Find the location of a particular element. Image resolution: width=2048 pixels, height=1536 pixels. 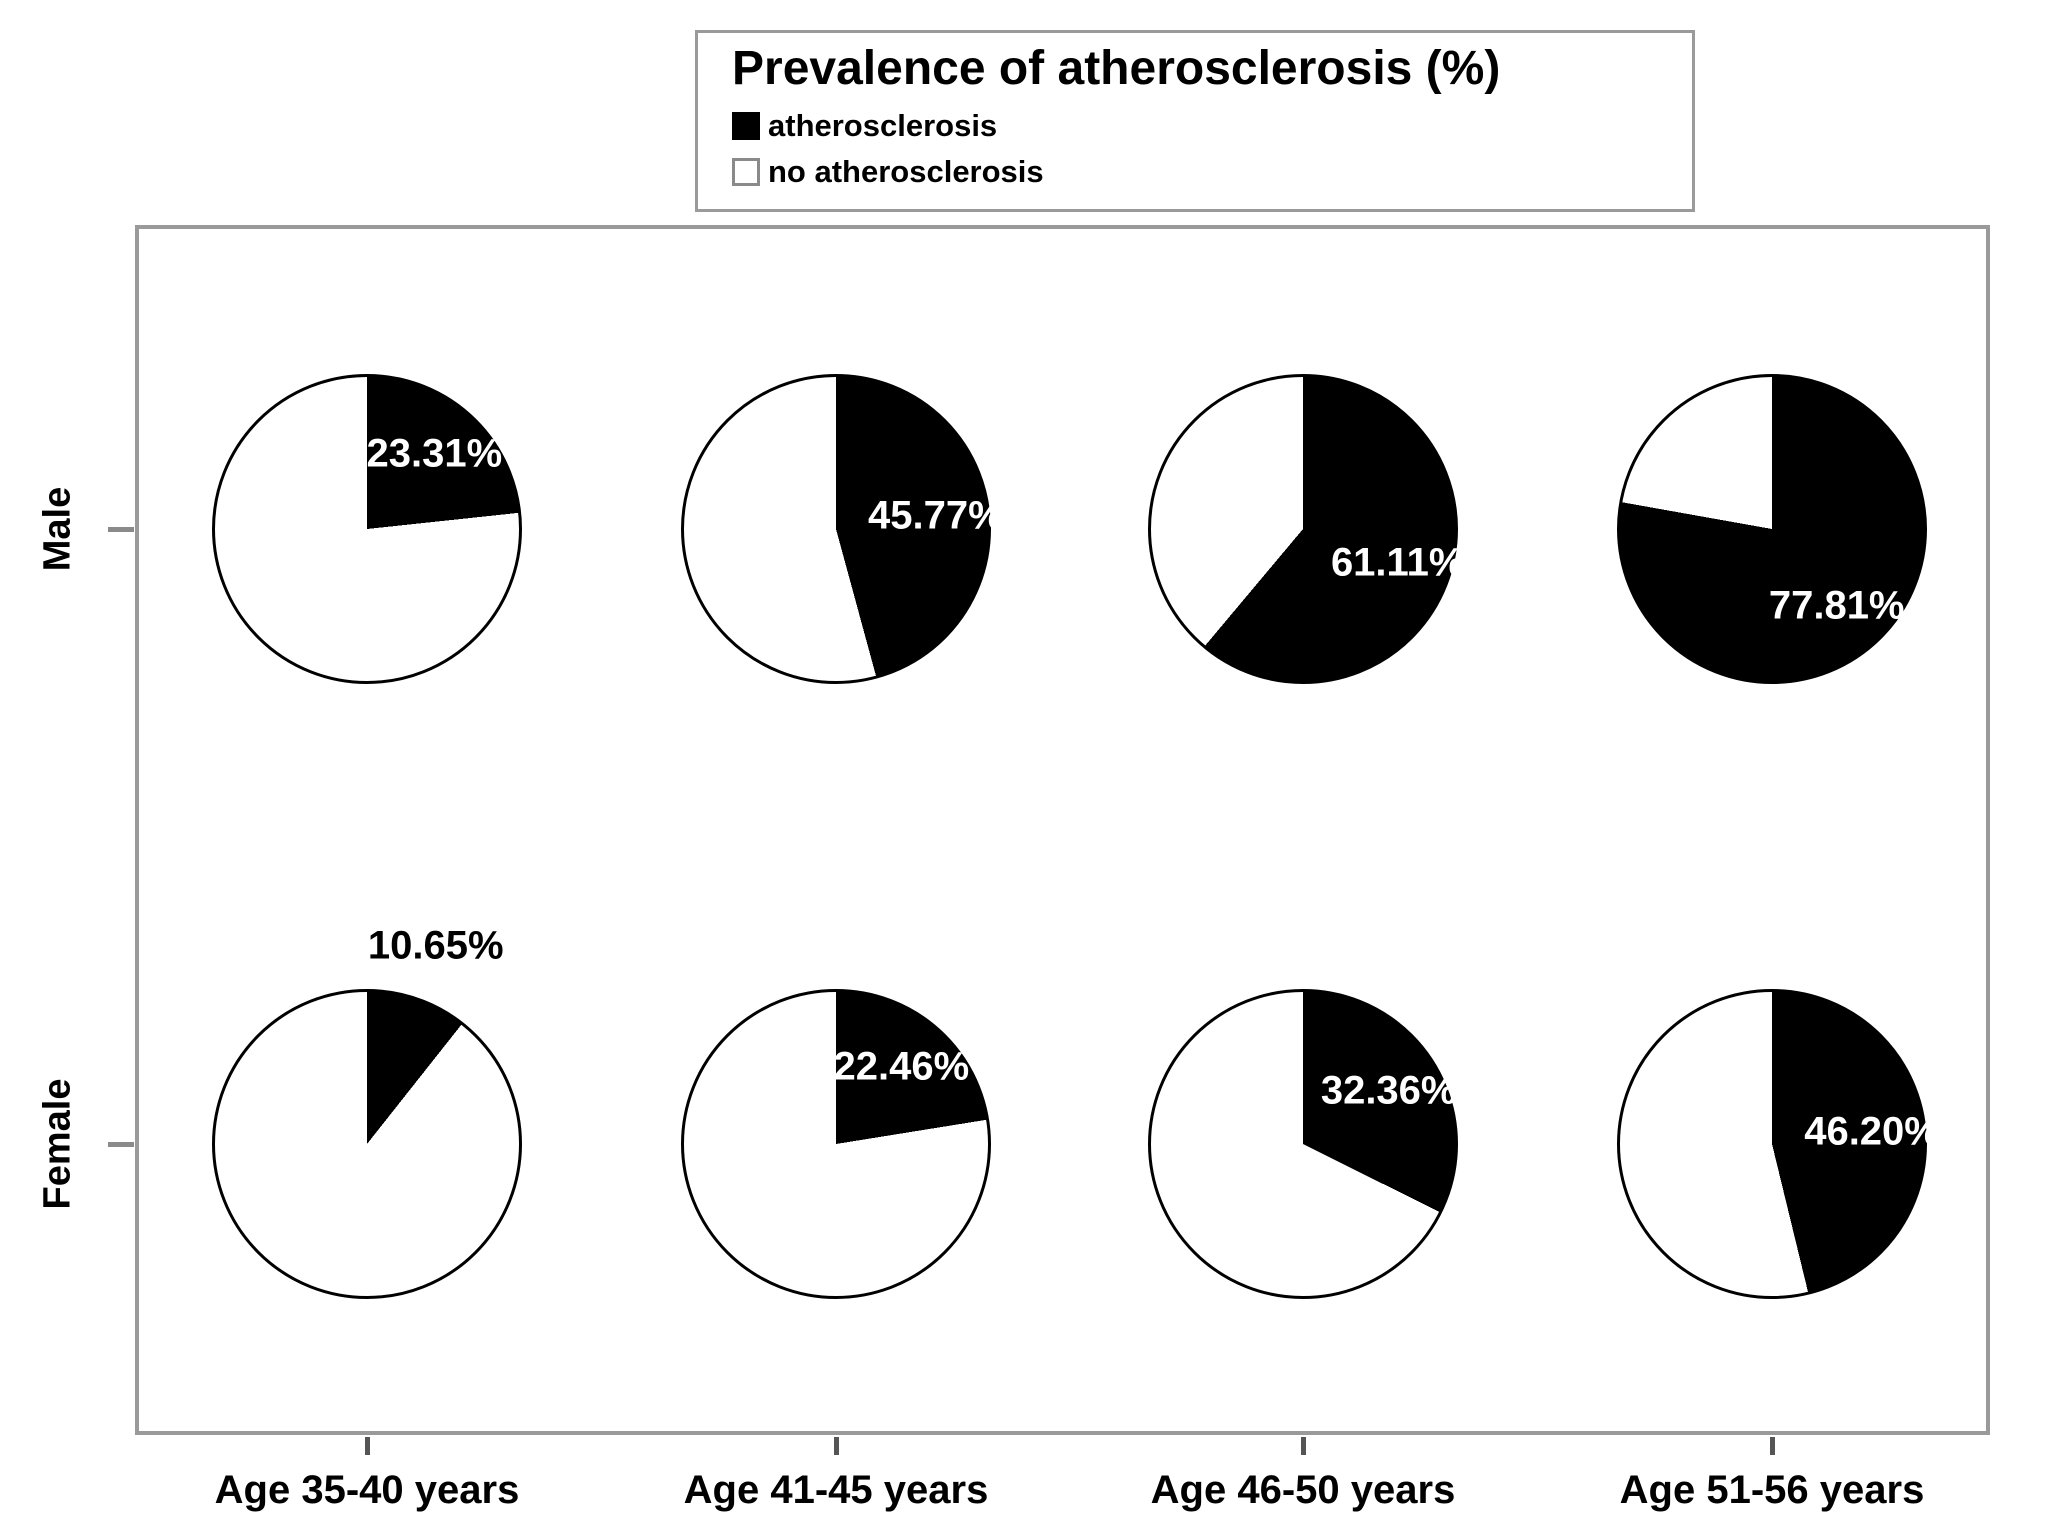

legend: atherosclerosis no atherosclerosis is located at coordinates (1212, 149).